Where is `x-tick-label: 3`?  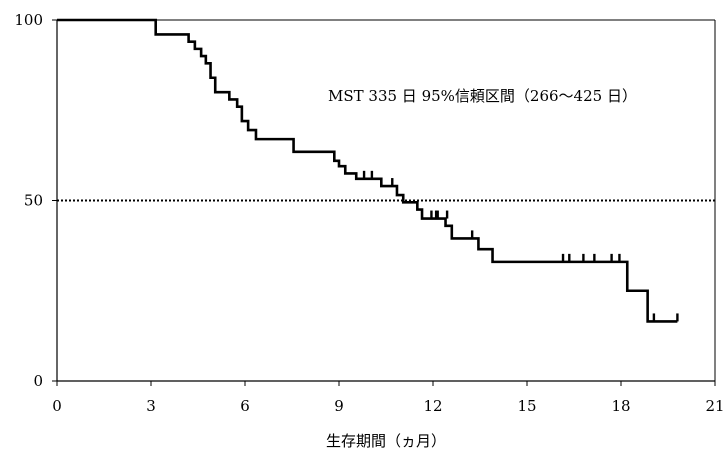
x-tick-label: 3 is located at coordinates (151, 406).